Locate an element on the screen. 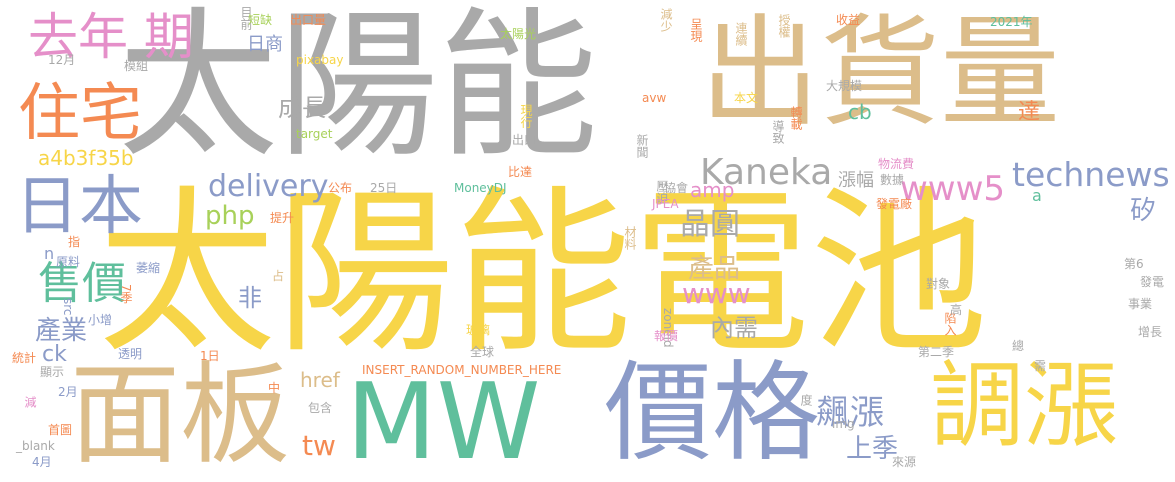  word: 非 is located at coordinates (250, 298).